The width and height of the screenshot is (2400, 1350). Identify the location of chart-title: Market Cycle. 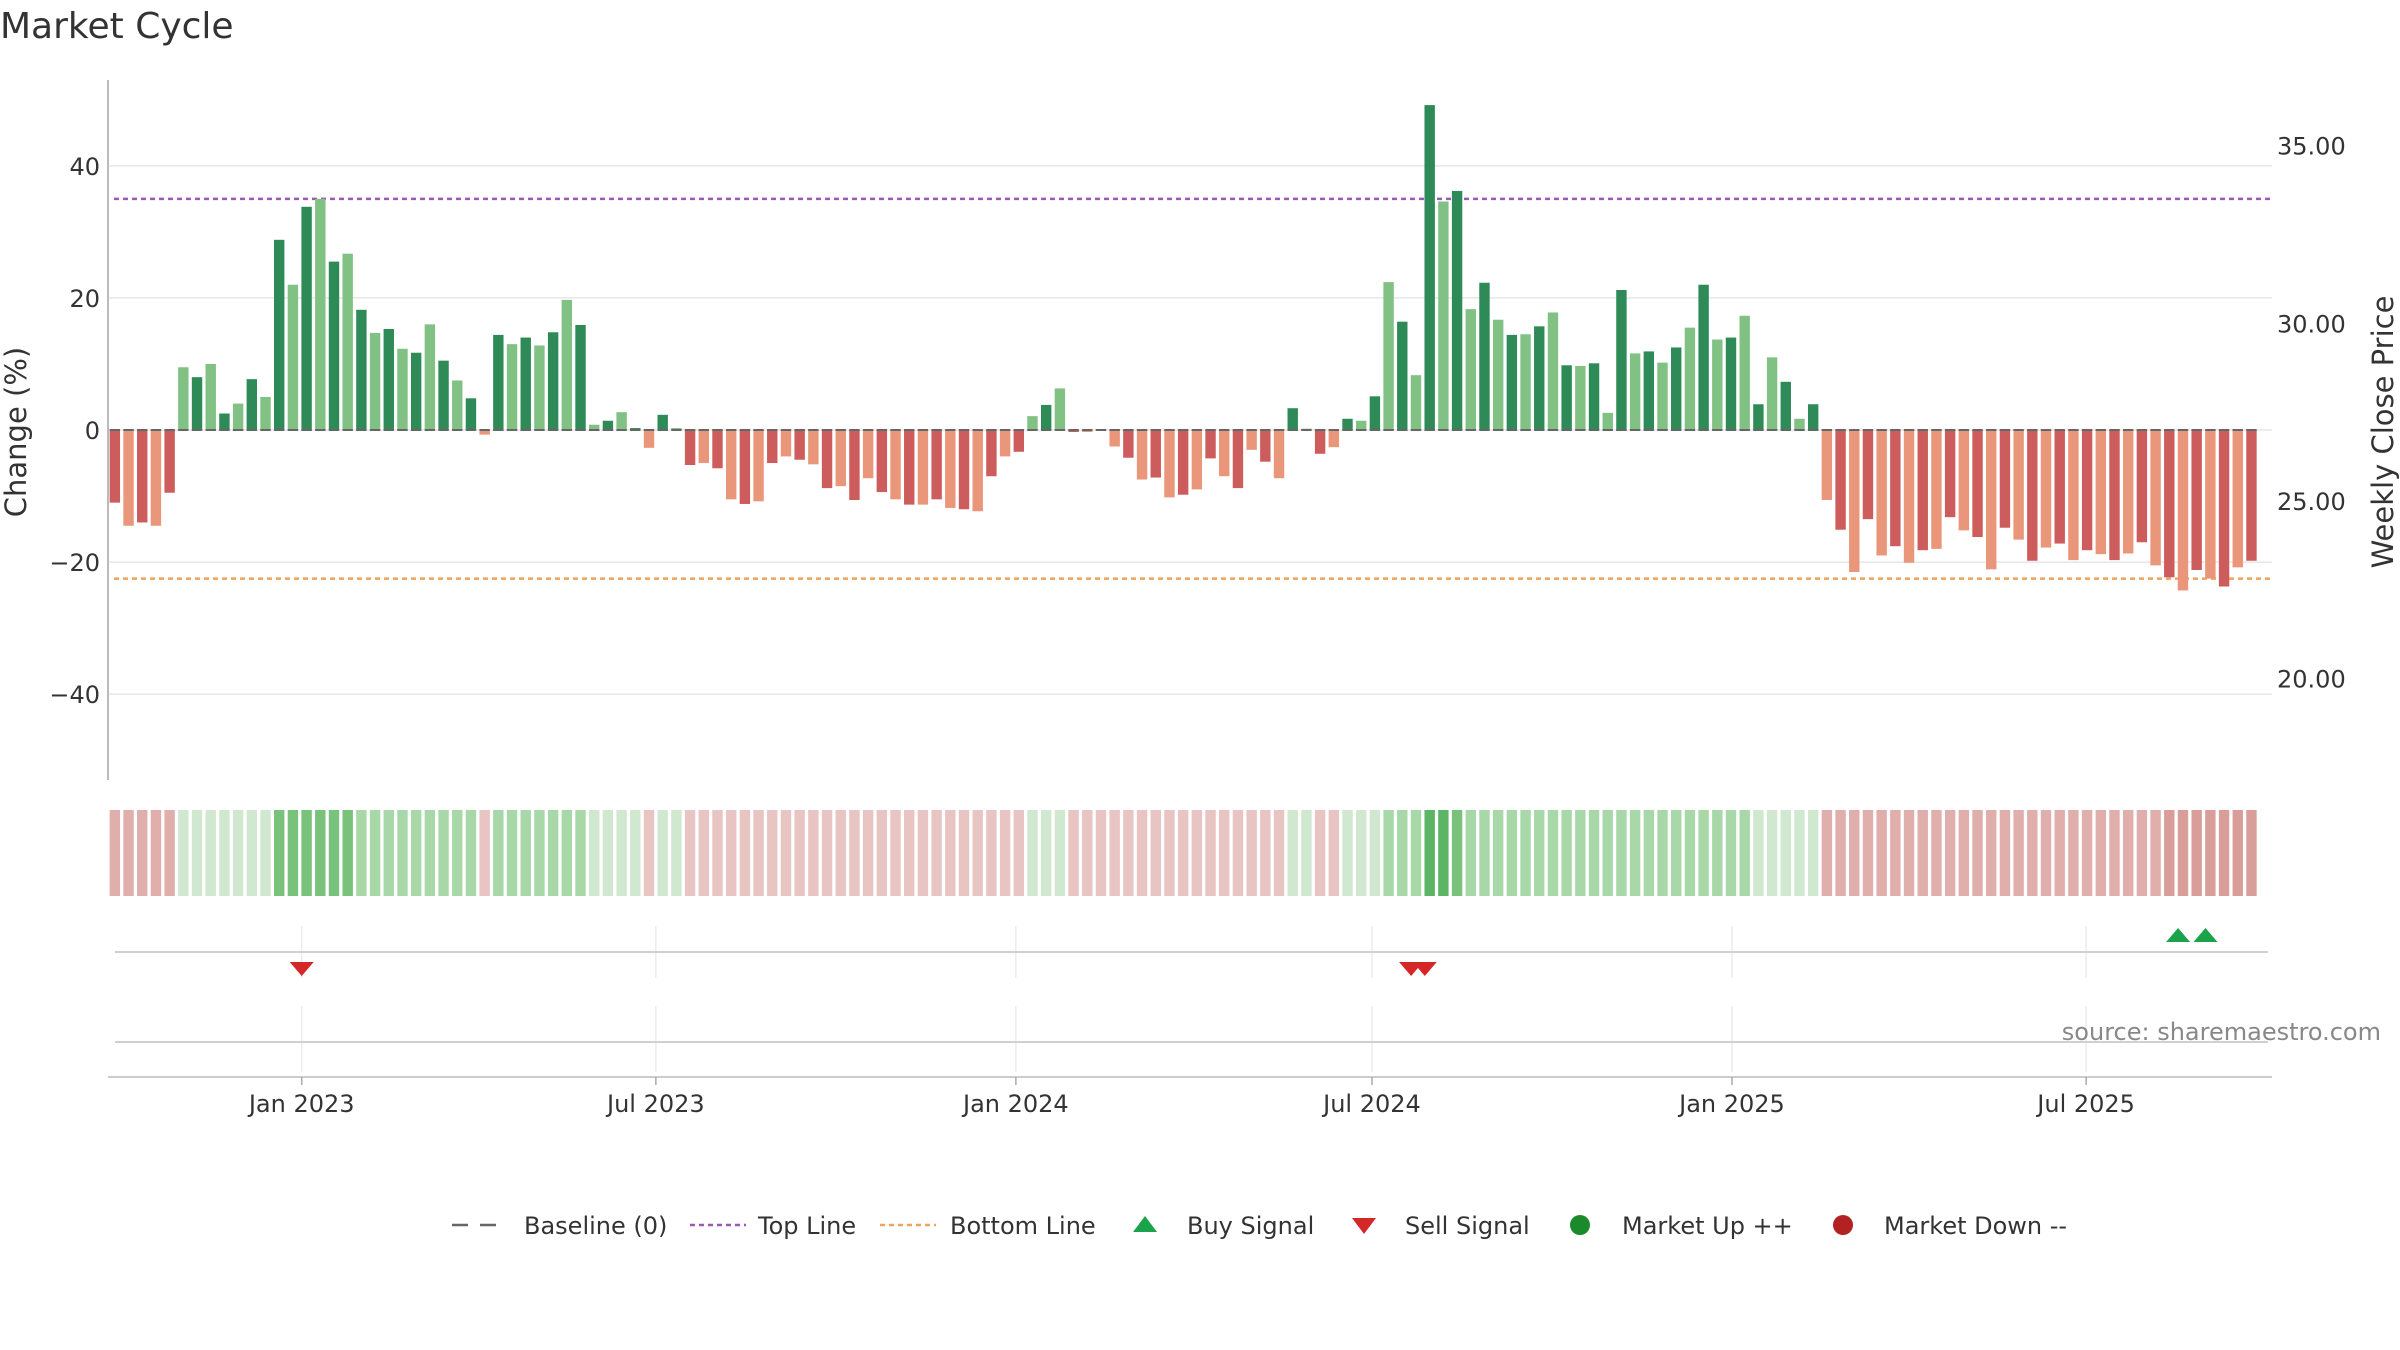
(117, 26).